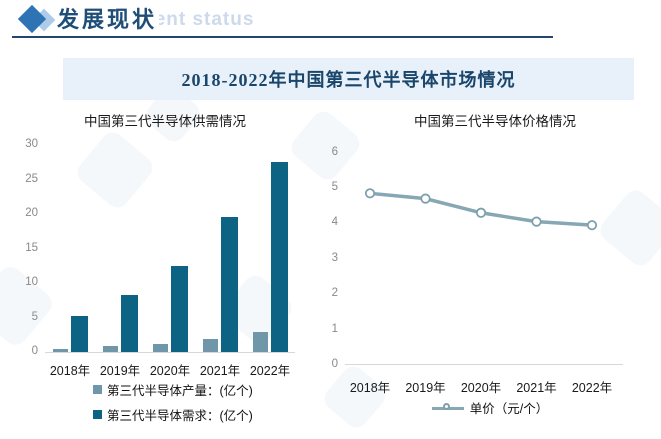 This screenshot has width=661, height=439. I want to click on bar-y-tick-label: 0, so click(34, 351).